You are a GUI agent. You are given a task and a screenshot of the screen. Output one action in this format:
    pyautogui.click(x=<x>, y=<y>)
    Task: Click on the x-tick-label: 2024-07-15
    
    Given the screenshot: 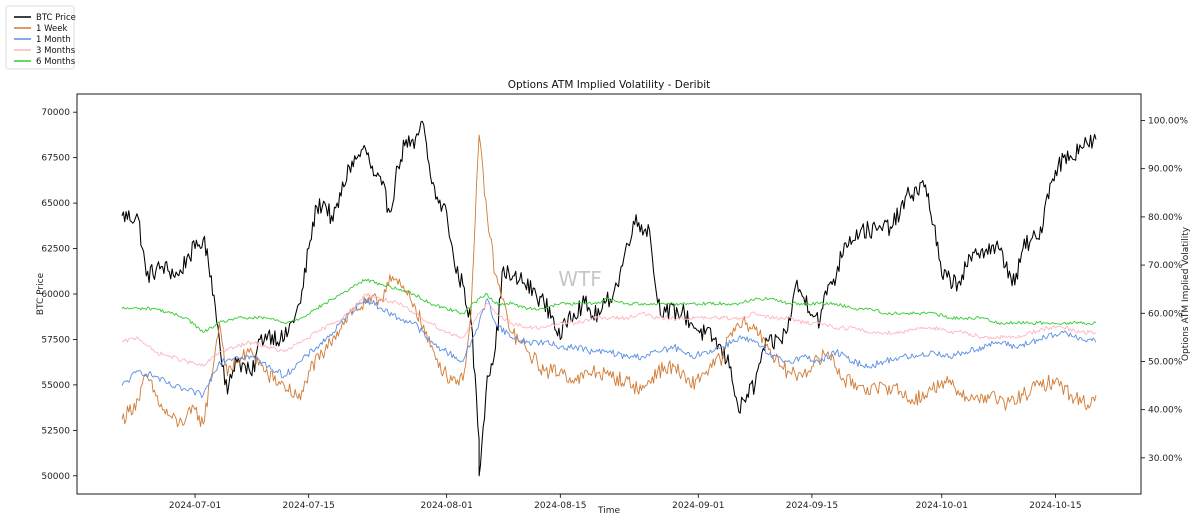 What is the action you would take?
    pyautogui.click(x=309, y=506)
    